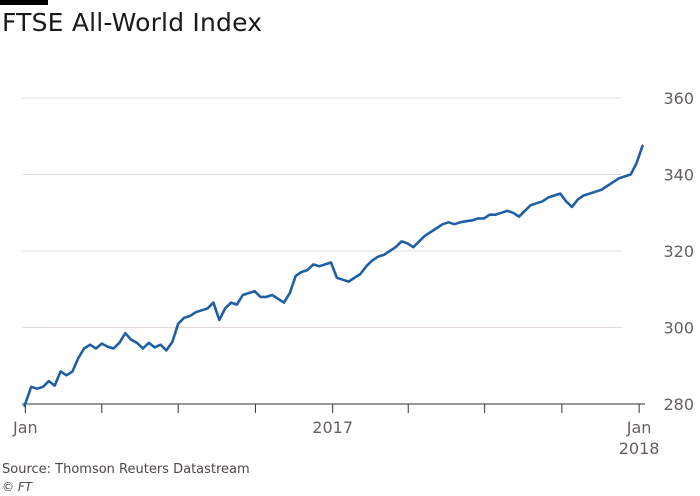 This screenshot has width=700, height=496. I want to click on y-tick-label: 300, so click(678, 328).